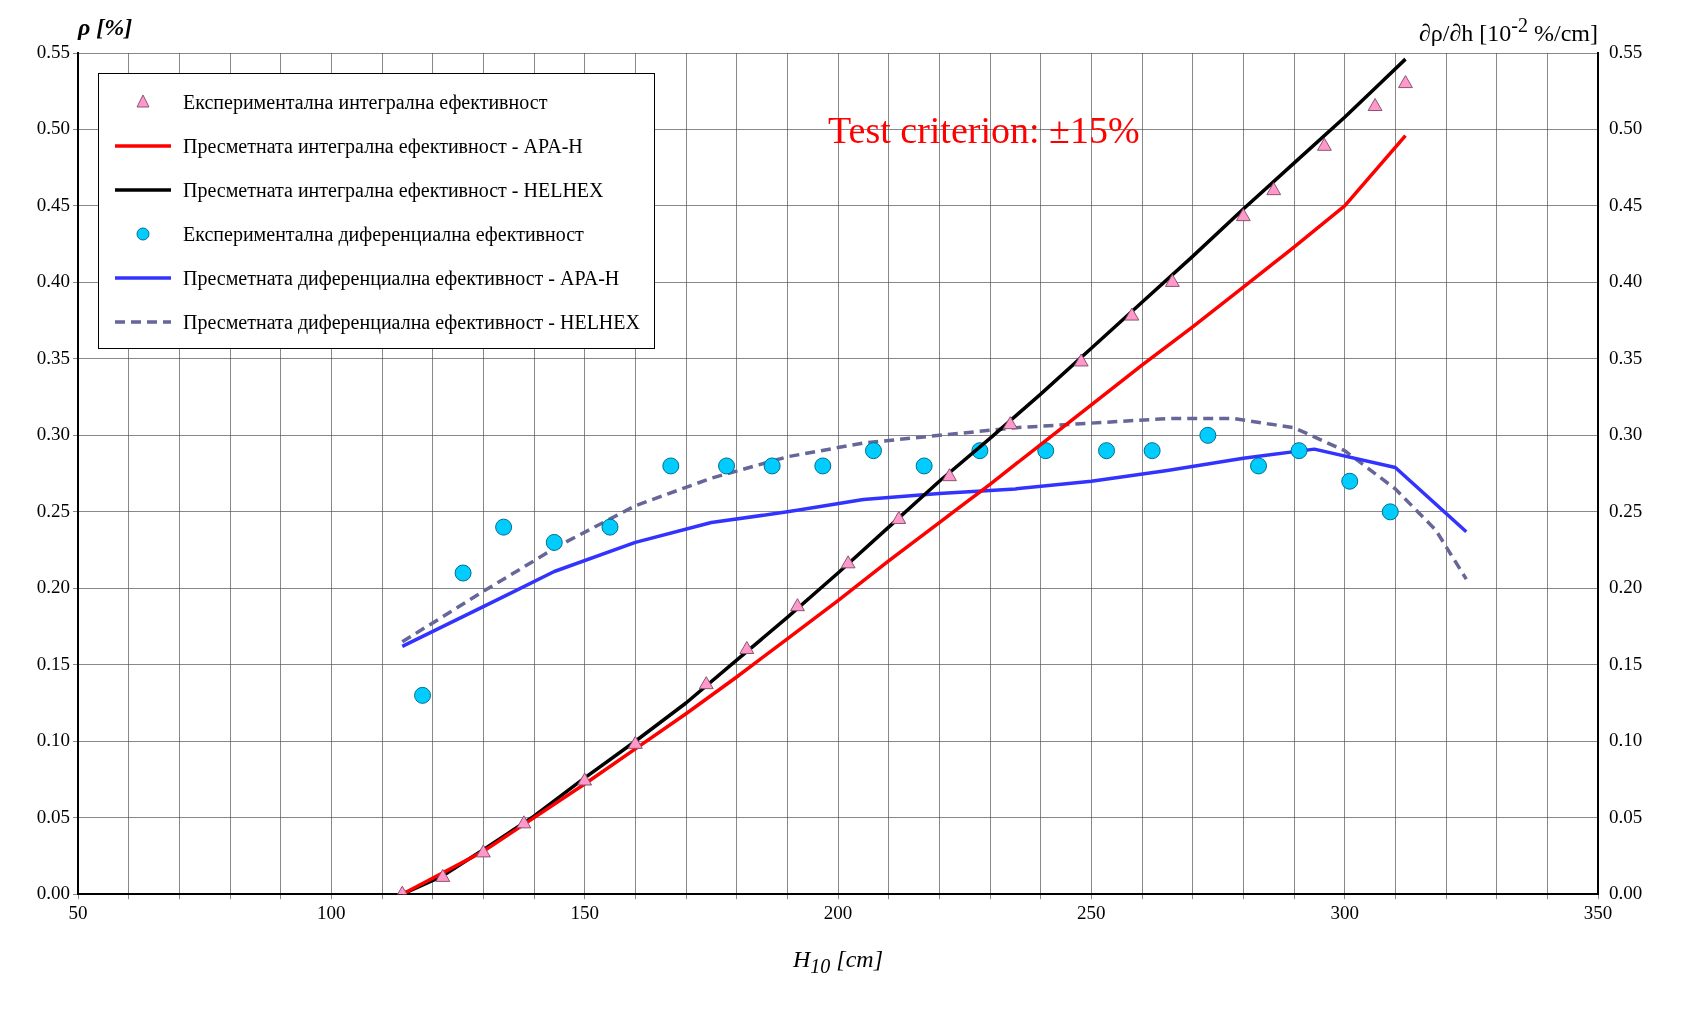  I want to click on x-tick-label: 250, so click(1091, 912).